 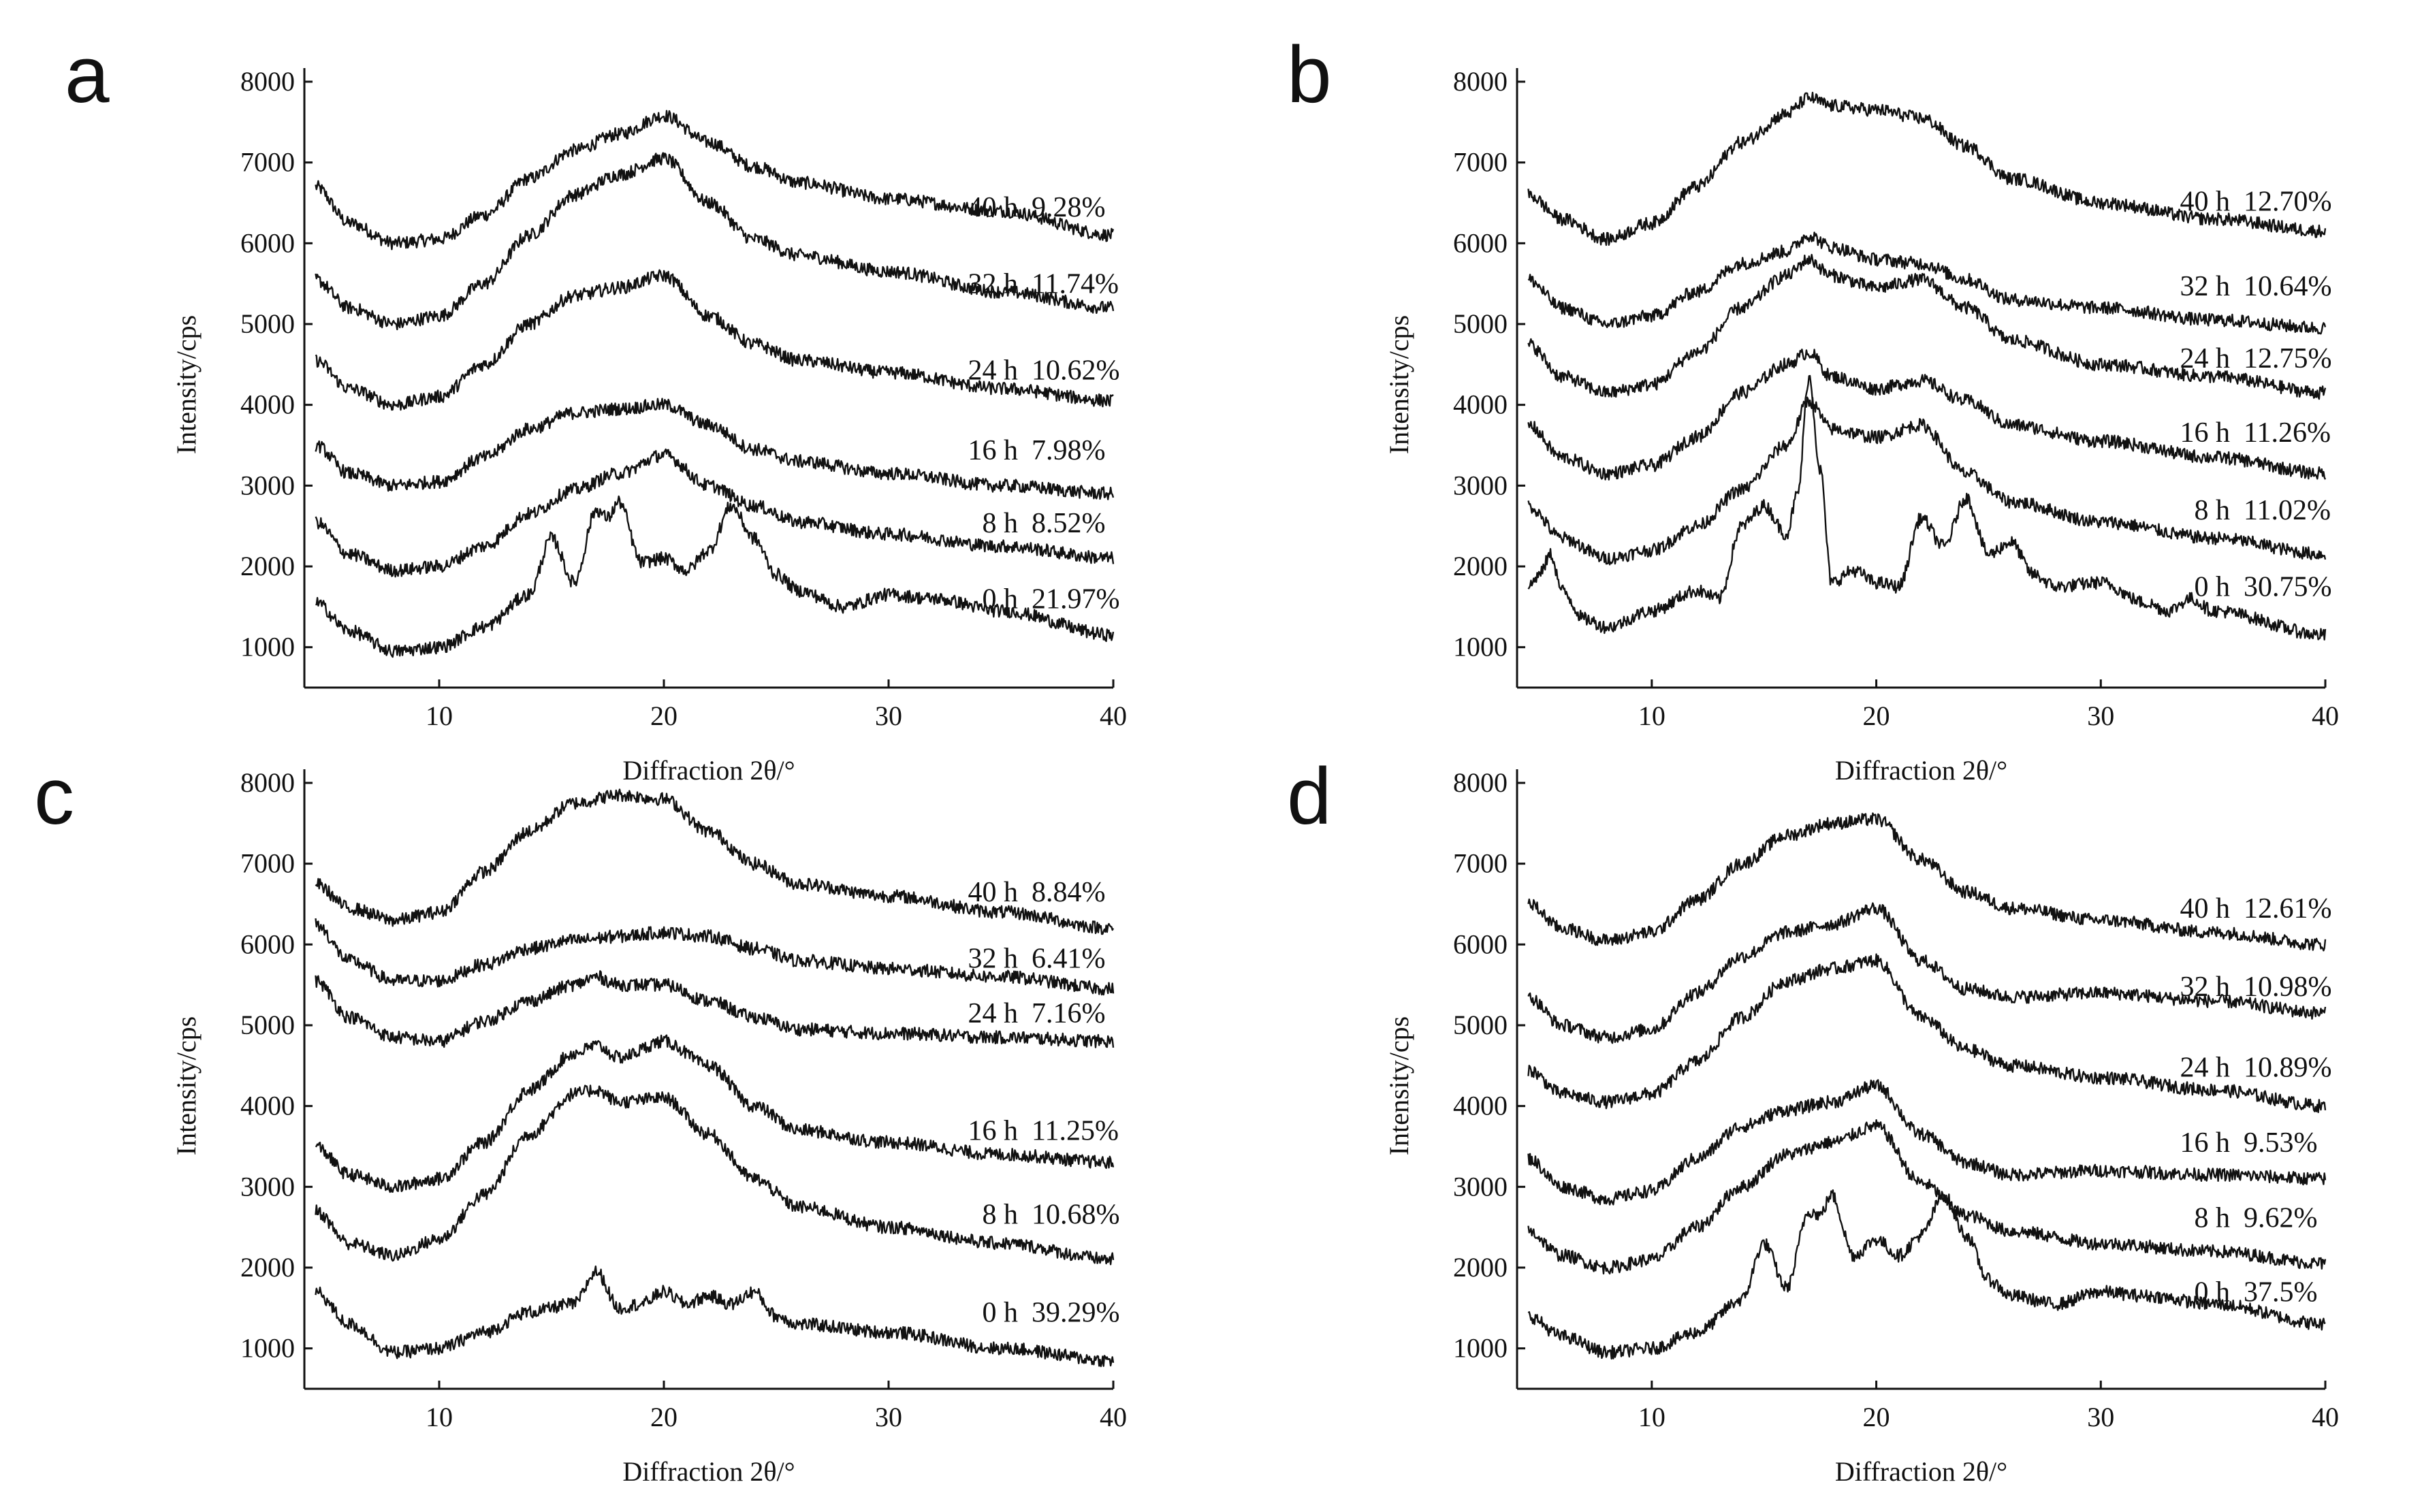 I want to click on x-axis-title: Diffraction 2θ/°, so click(x=708, y=770).